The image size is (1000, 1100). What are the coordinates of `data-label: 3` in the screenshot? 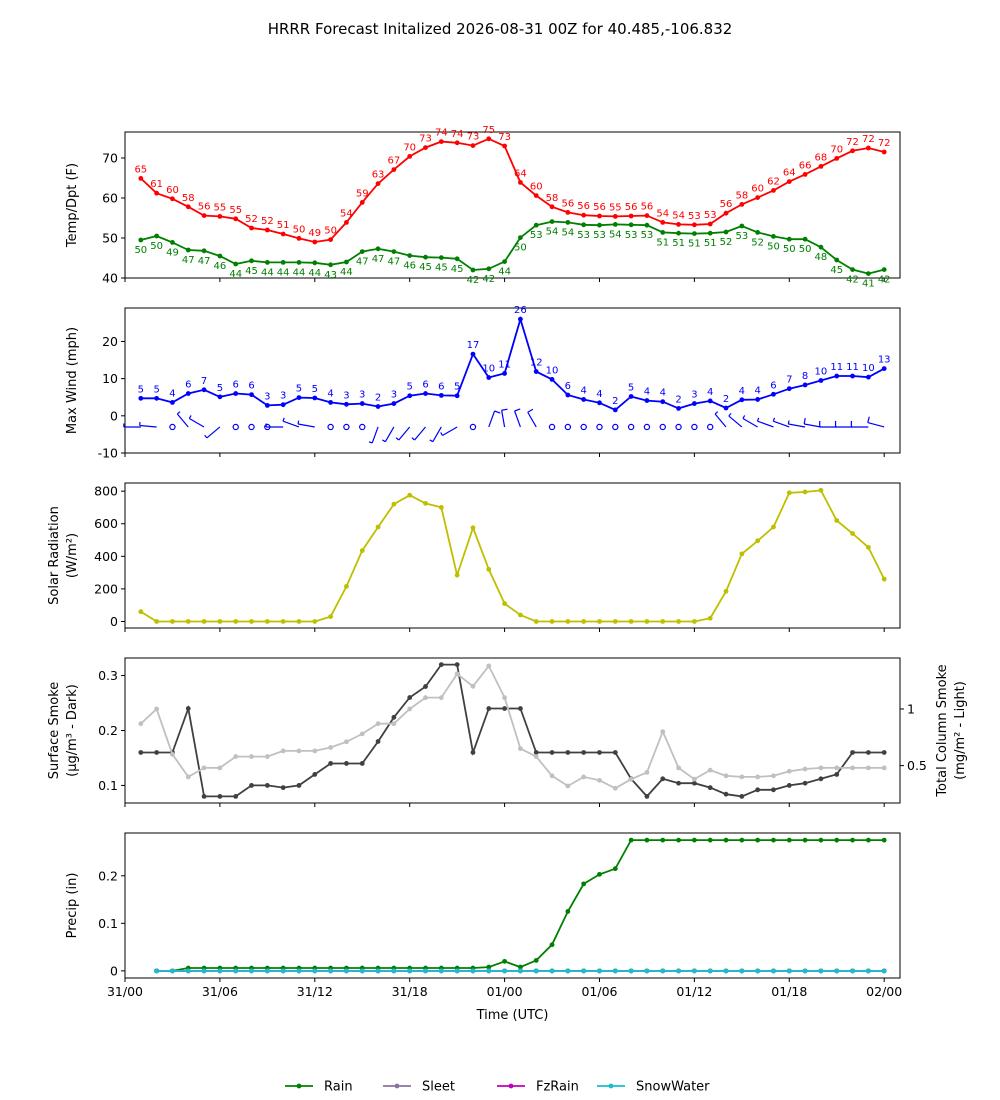 It's located at (362, 395).